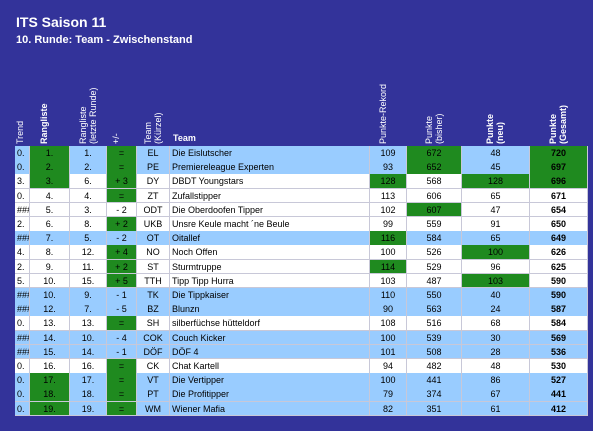 This screenshot has height=431, width=593. What do you see at coordinates (270, 167) in the screenshot?
I see `table-cell: Premiereleague Experten` at bounding box center [270, 167].